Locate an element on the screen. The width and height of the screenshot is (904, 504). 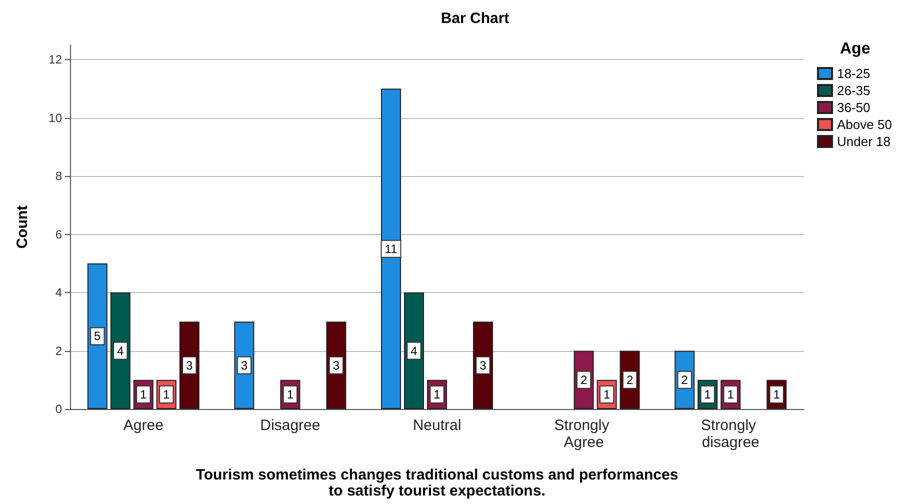
y-tick-label: 2 is located at coordinates (58, 351).